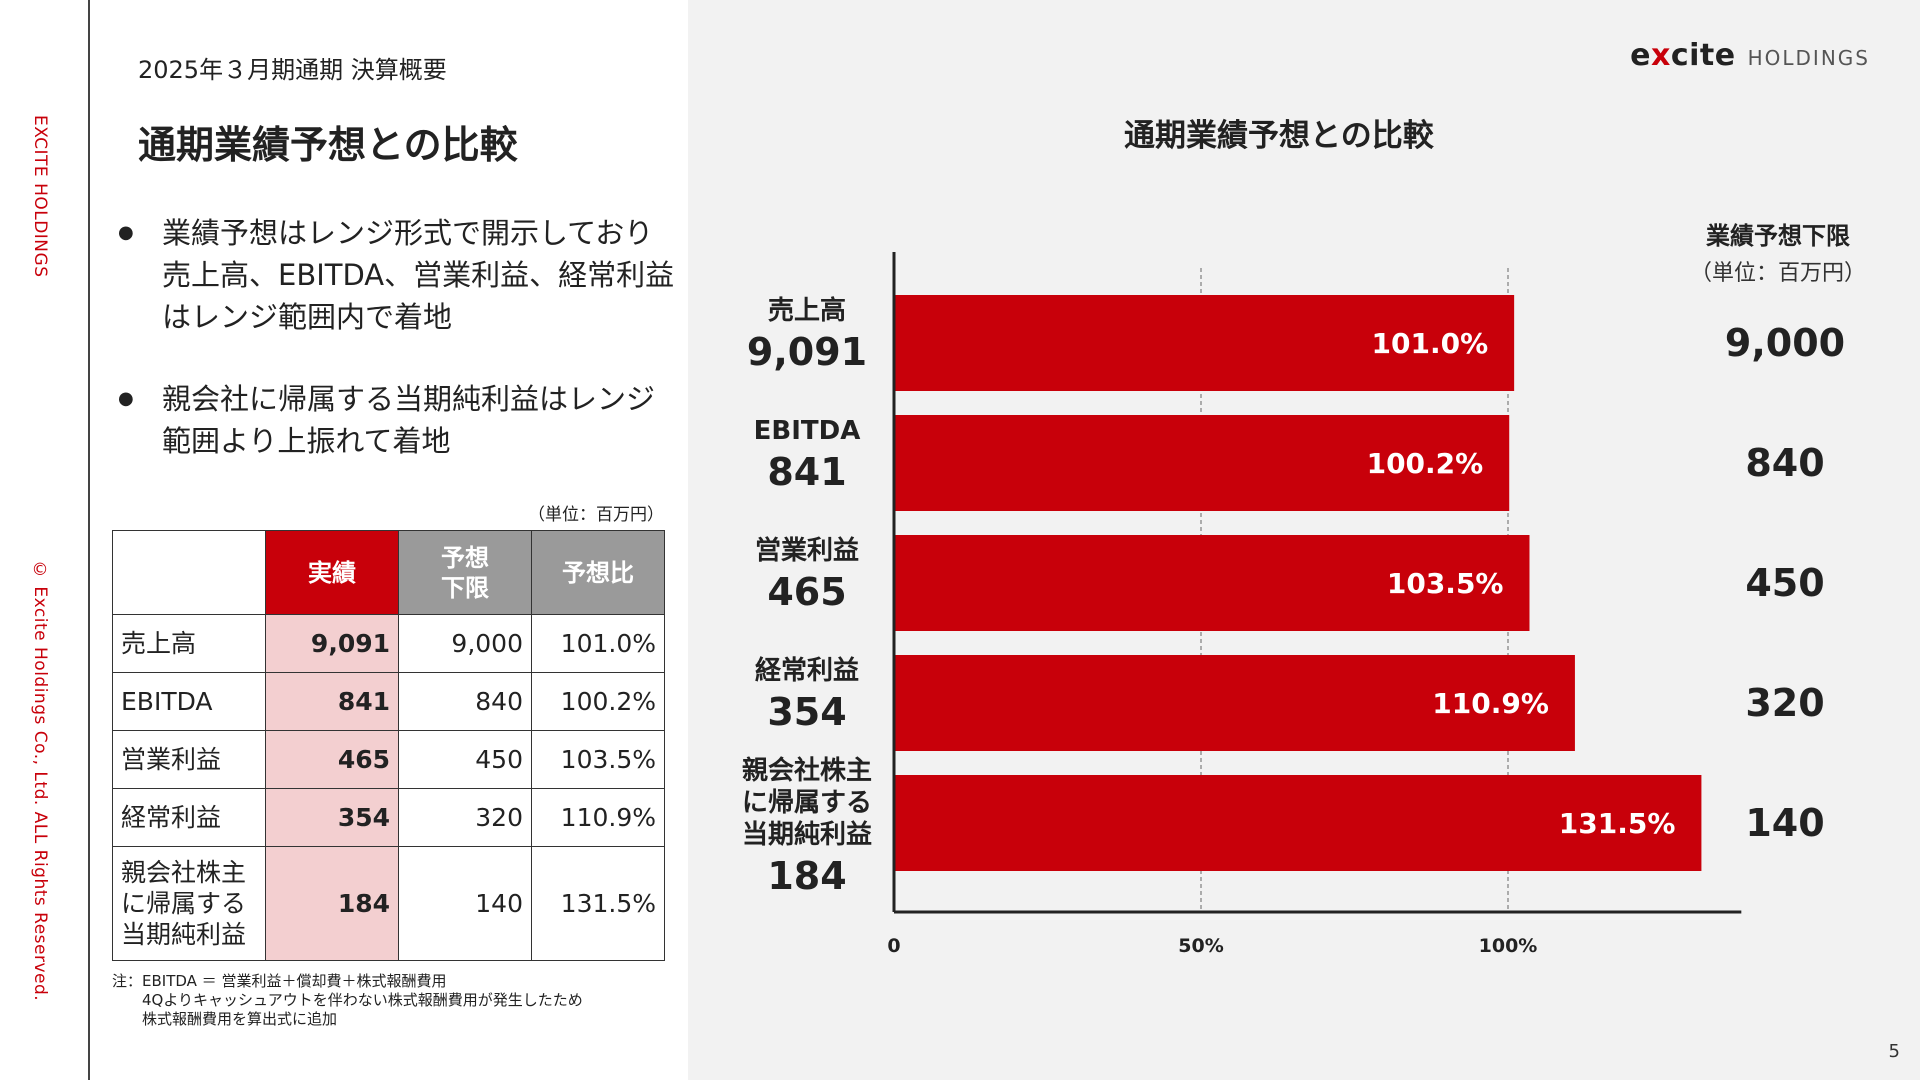  What do you see at coordinates (598, 817) in the screenshot?
I see `row-ratio: 110.9%` at bounding box center [598, 817].